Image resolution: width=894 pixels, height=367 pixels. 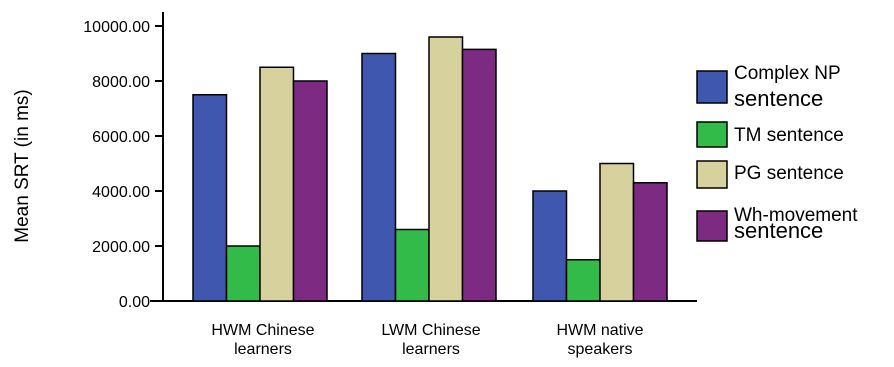 What do you see at coordinates (430, 330) in the screenshot?
I see `x-category-label: LWM Chinese` at bounding box center [430, 330].